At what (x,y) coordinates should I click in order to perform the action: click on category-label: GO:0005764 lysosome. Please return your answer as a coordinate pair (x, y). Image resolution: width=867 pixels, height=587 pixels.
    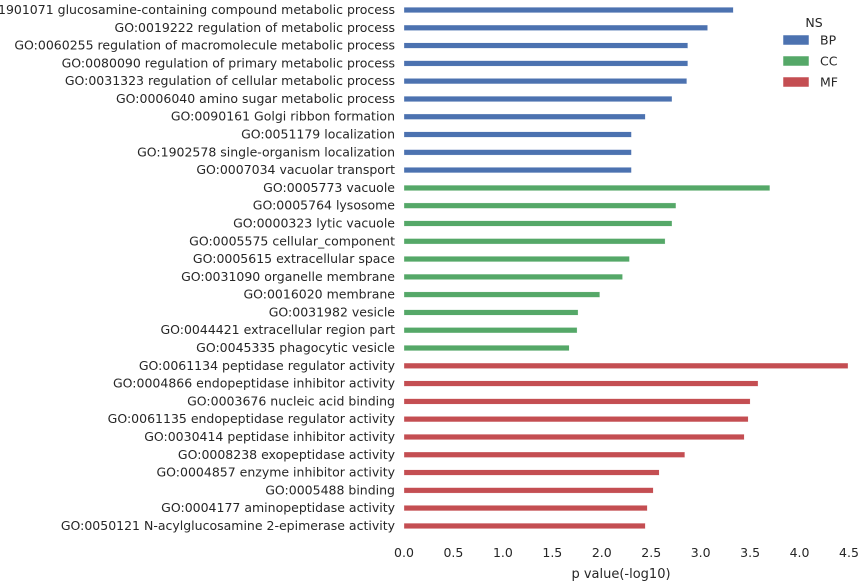
    Looking at the image, I should click on (324, 205).